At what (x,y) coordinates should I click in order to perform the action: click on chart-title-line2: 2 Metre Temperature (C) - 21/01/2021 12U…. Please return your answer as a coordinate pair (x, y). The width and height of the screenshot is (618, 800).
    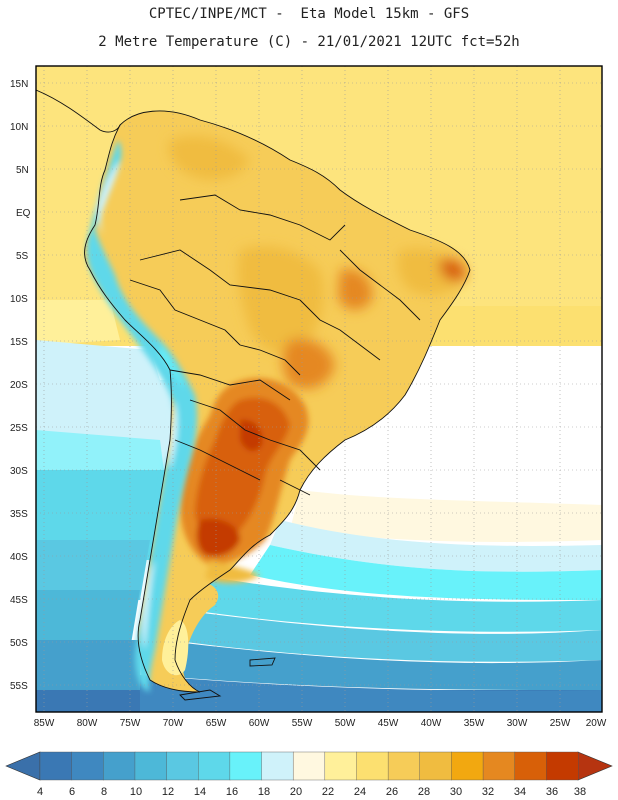
    Looking at the image, I should click on (309, 42).